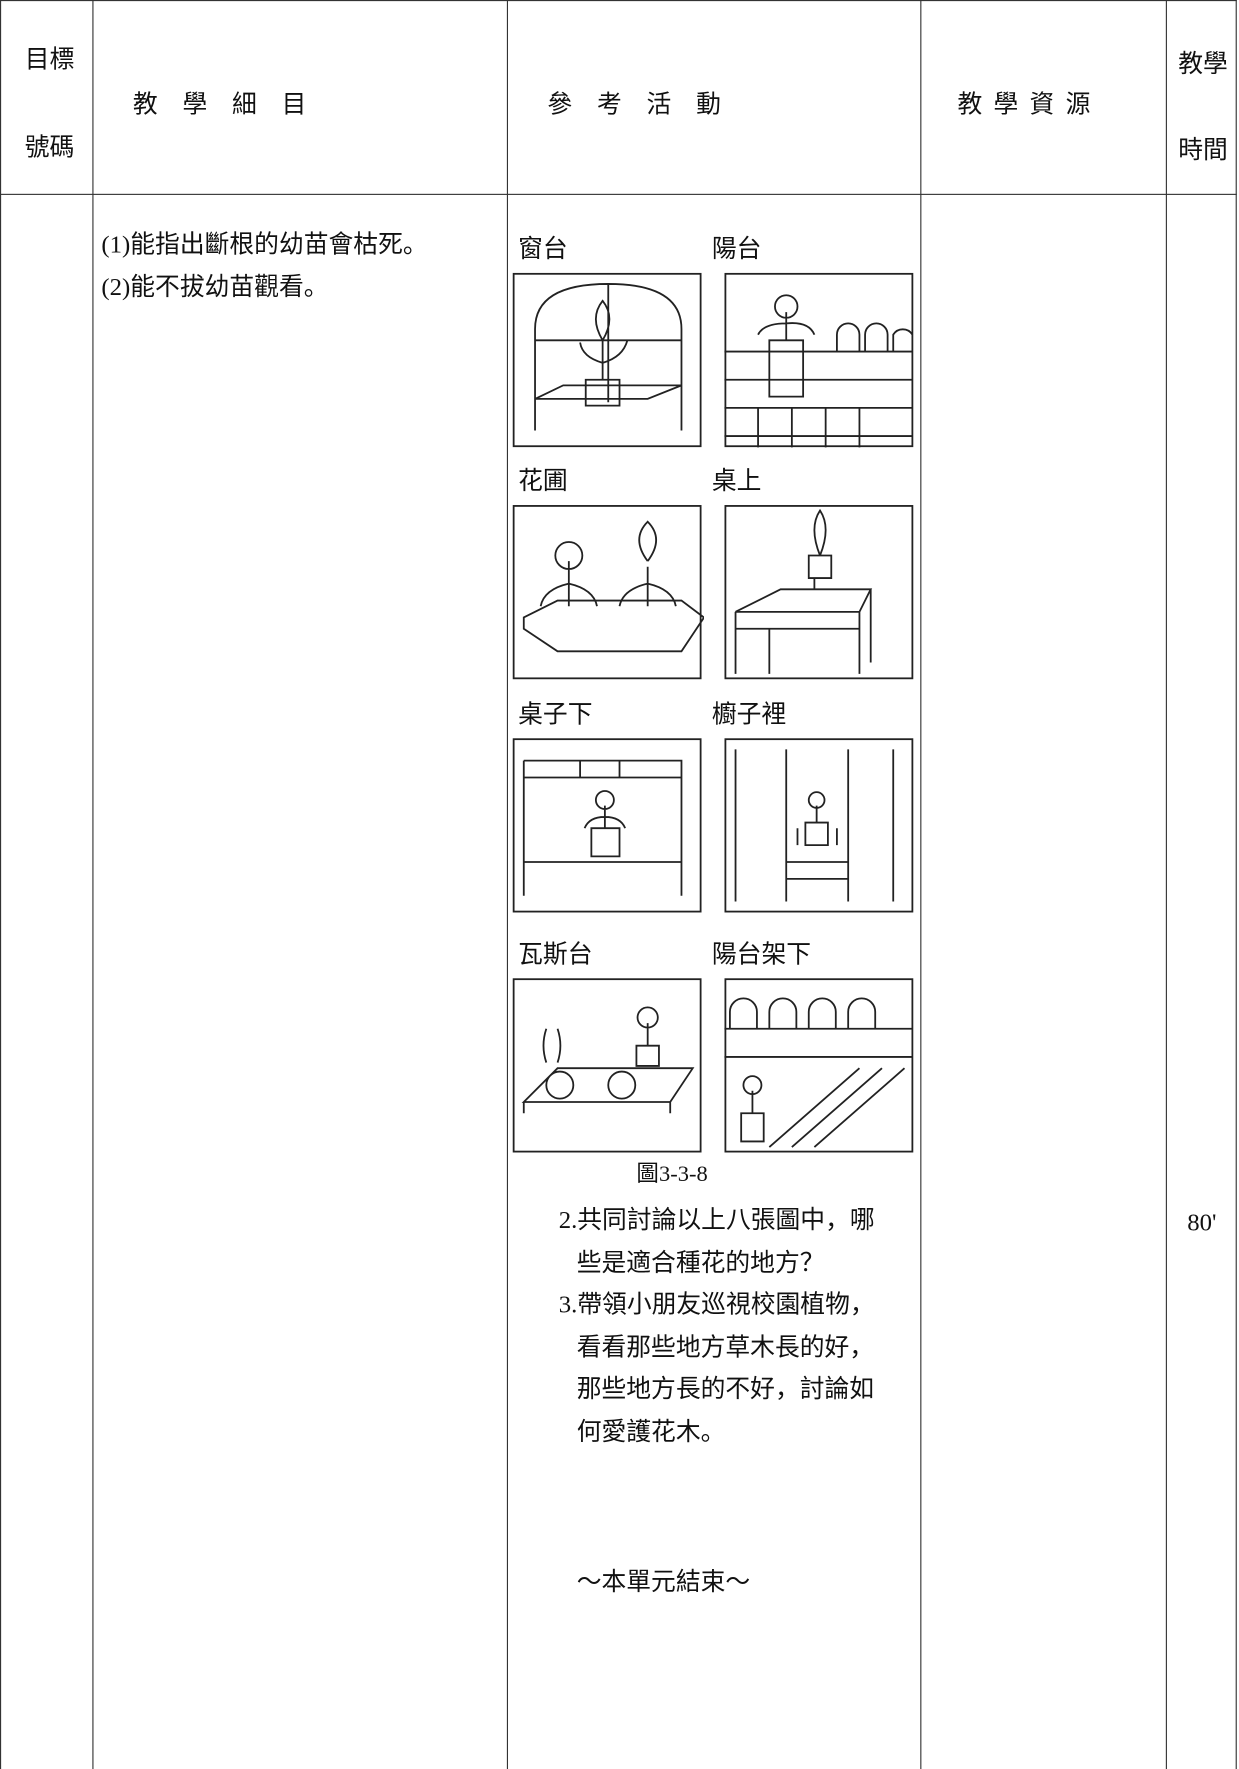 Image resolution: width=1239 pixels, height=1769 pixels. What do you see at coordinates (663, 1581) in the screenshot?
I see `closing: ～本單元結束～` at bounding box center [663, 1581].